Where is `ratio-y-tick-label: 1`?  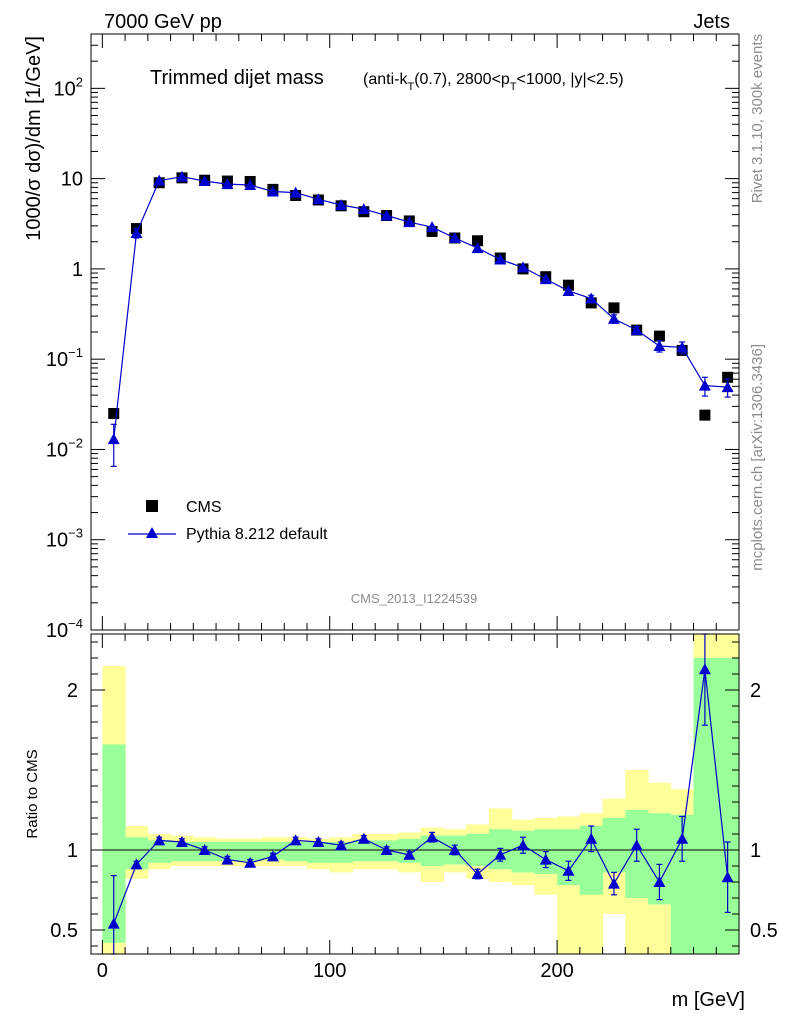 ratio-y-tick-label: 1 is located at coordinates (72, 851).